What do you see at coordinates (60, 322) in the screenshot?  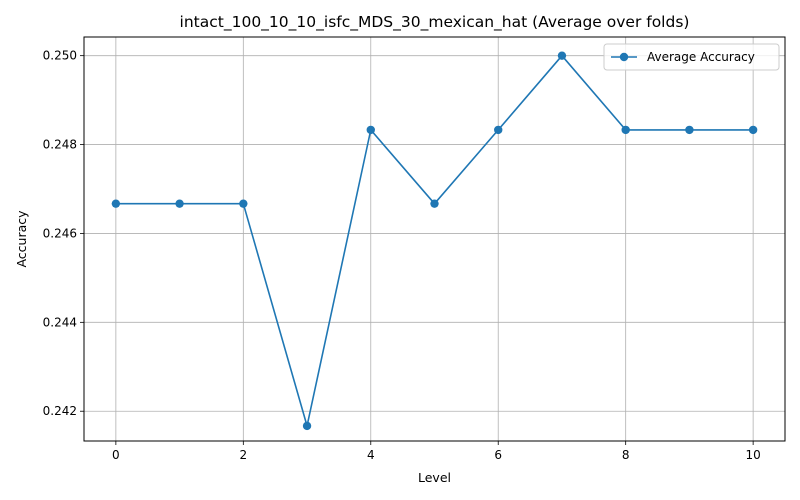 I see `y-tick-label: 0.244` at bounding box center [60, 322].